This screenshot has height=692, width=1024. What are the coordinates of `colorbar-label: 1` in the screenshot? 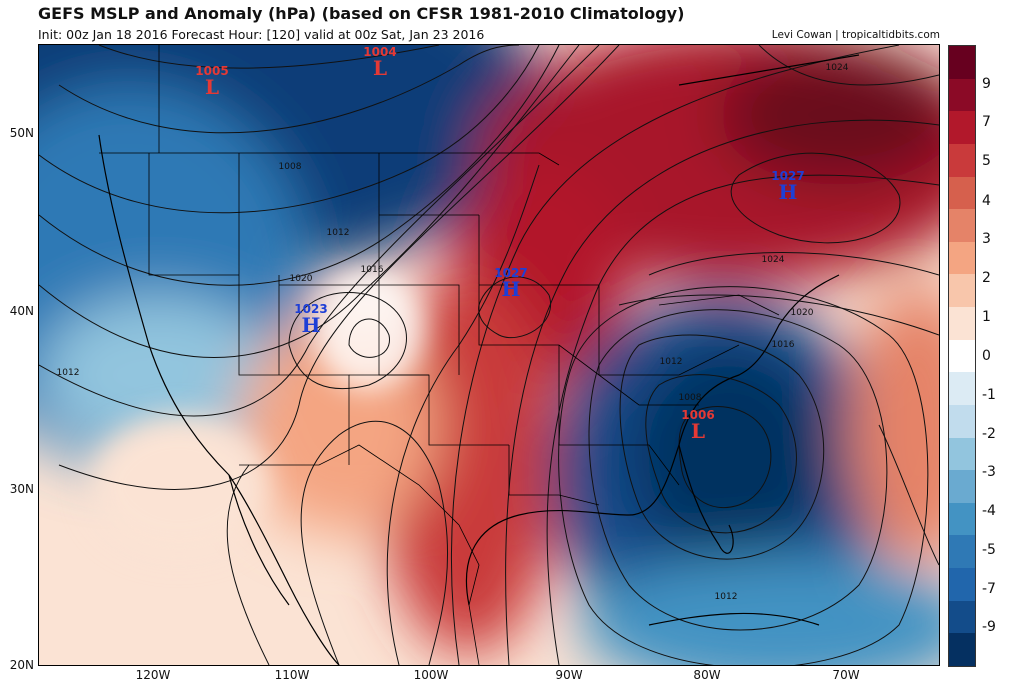 It's located at (986, 317).